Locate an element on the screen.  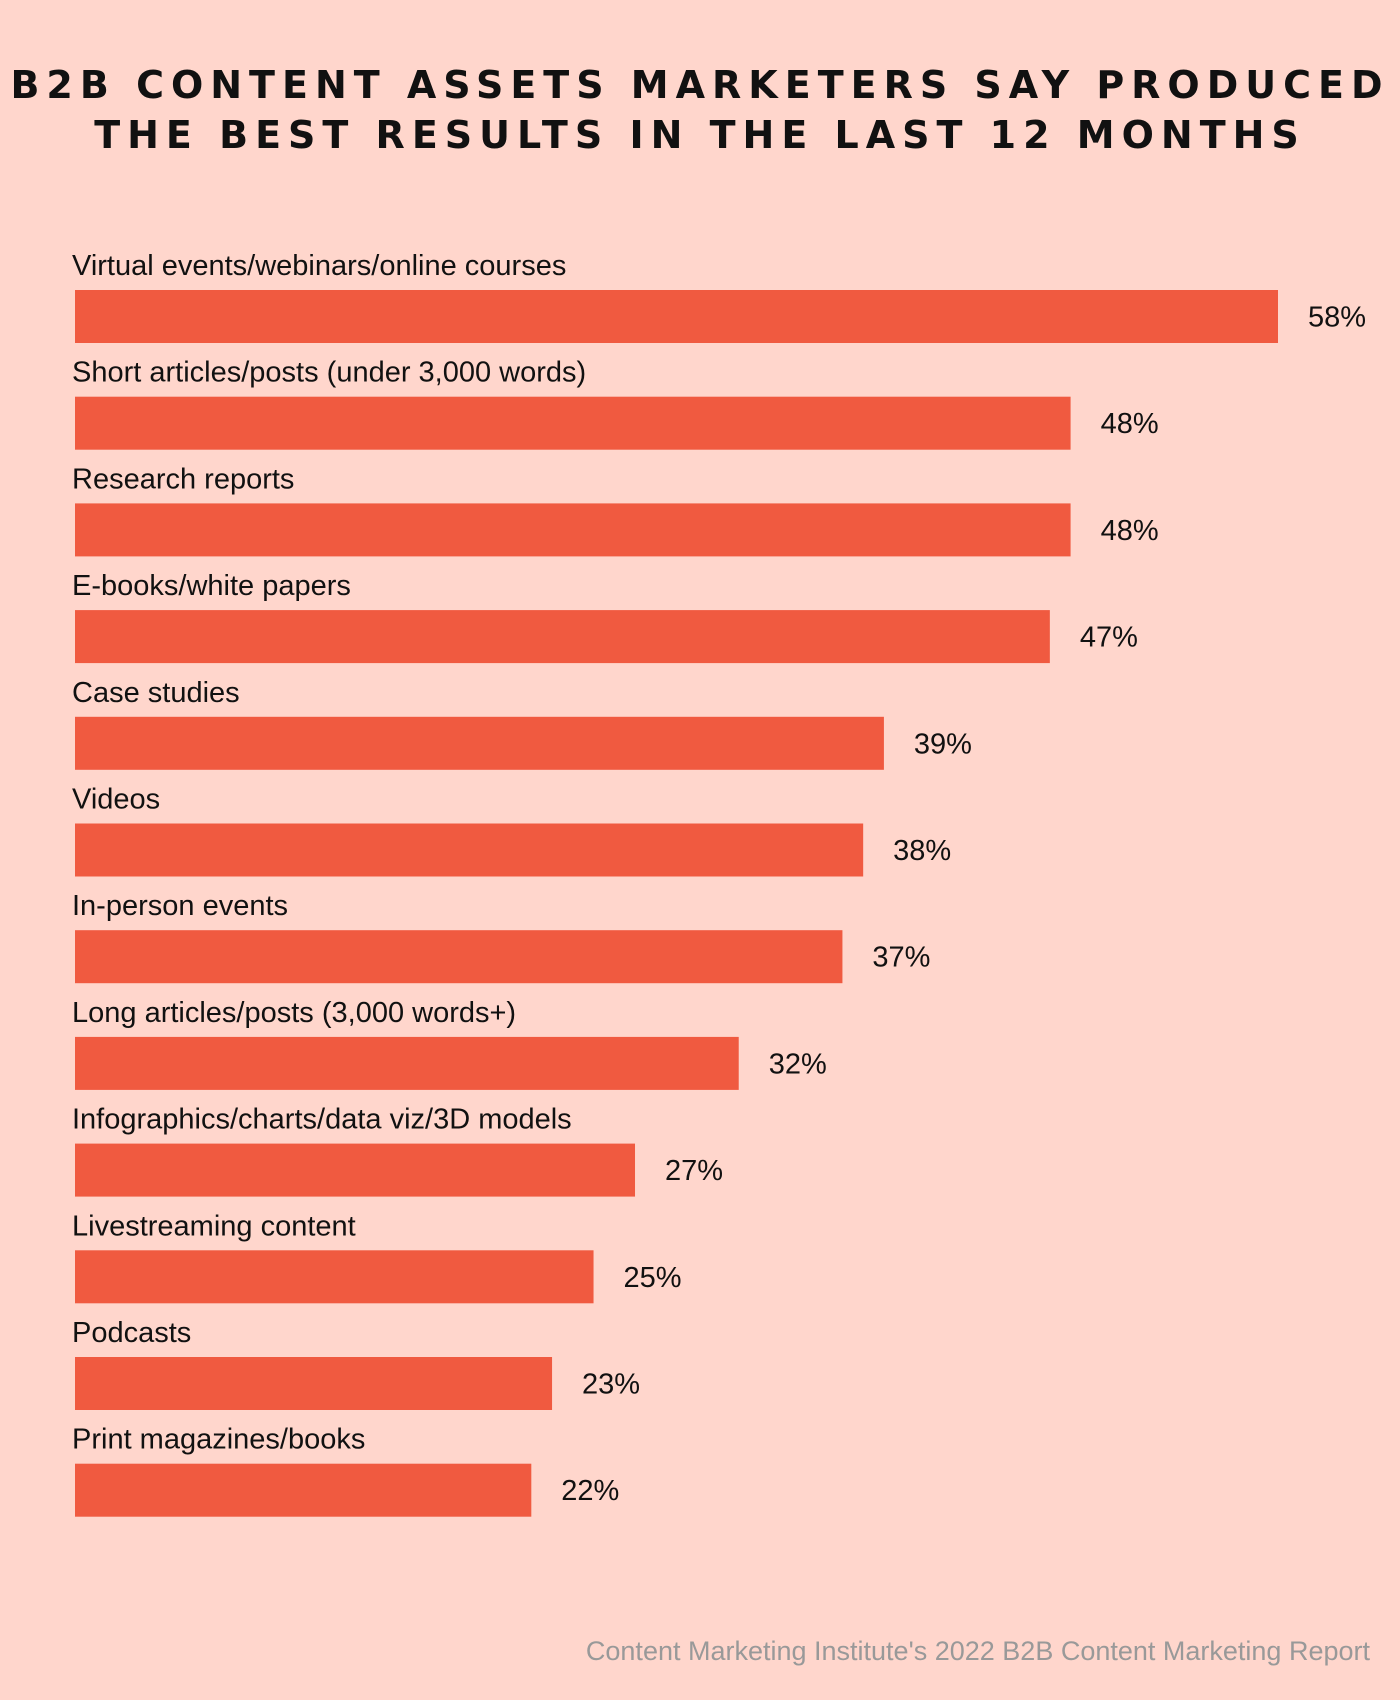
value-label: 32% is located at coordinates (798, 1064).